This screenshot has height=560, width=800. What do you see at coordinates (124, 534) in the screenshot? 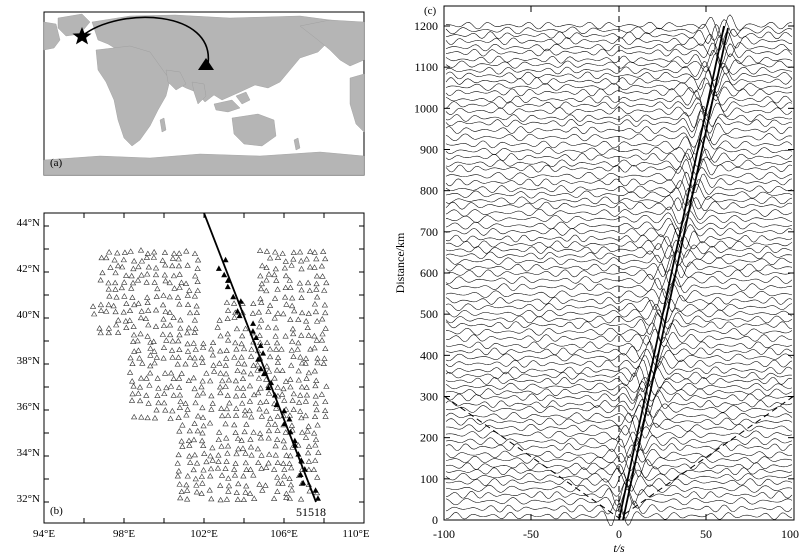
I see `x-tick-label: 98°E` at bounding box center [124, 534].